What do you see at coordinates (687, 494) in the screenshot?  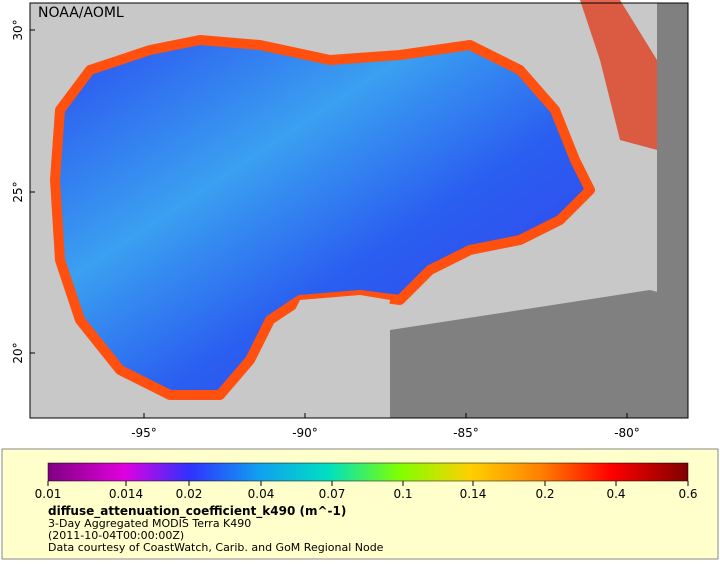 I see `colorbar-label: 0.6` at bounding box center [687, 494].